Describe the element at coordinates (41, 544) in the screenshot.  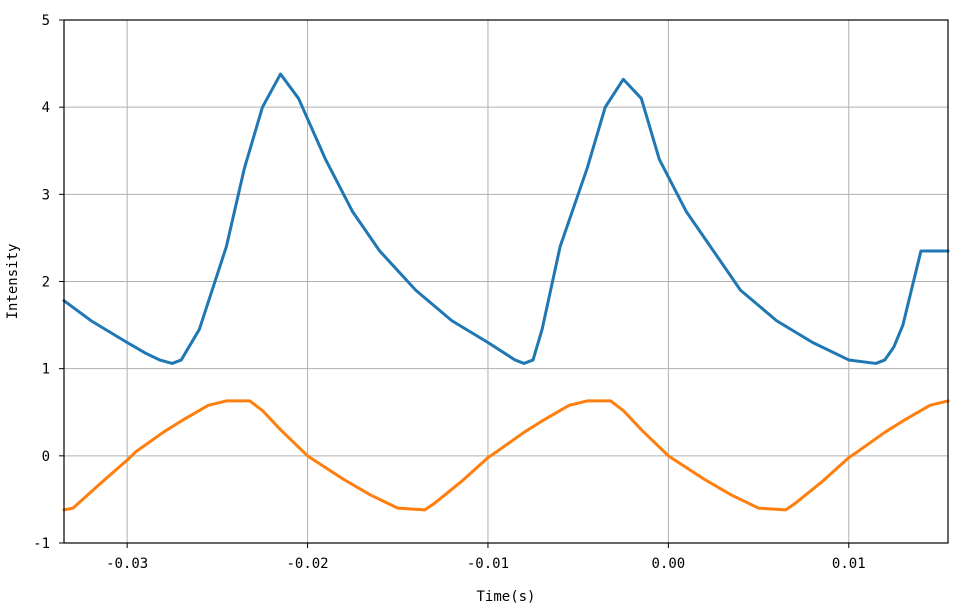
I see `y-tick-label: -1` at that location.